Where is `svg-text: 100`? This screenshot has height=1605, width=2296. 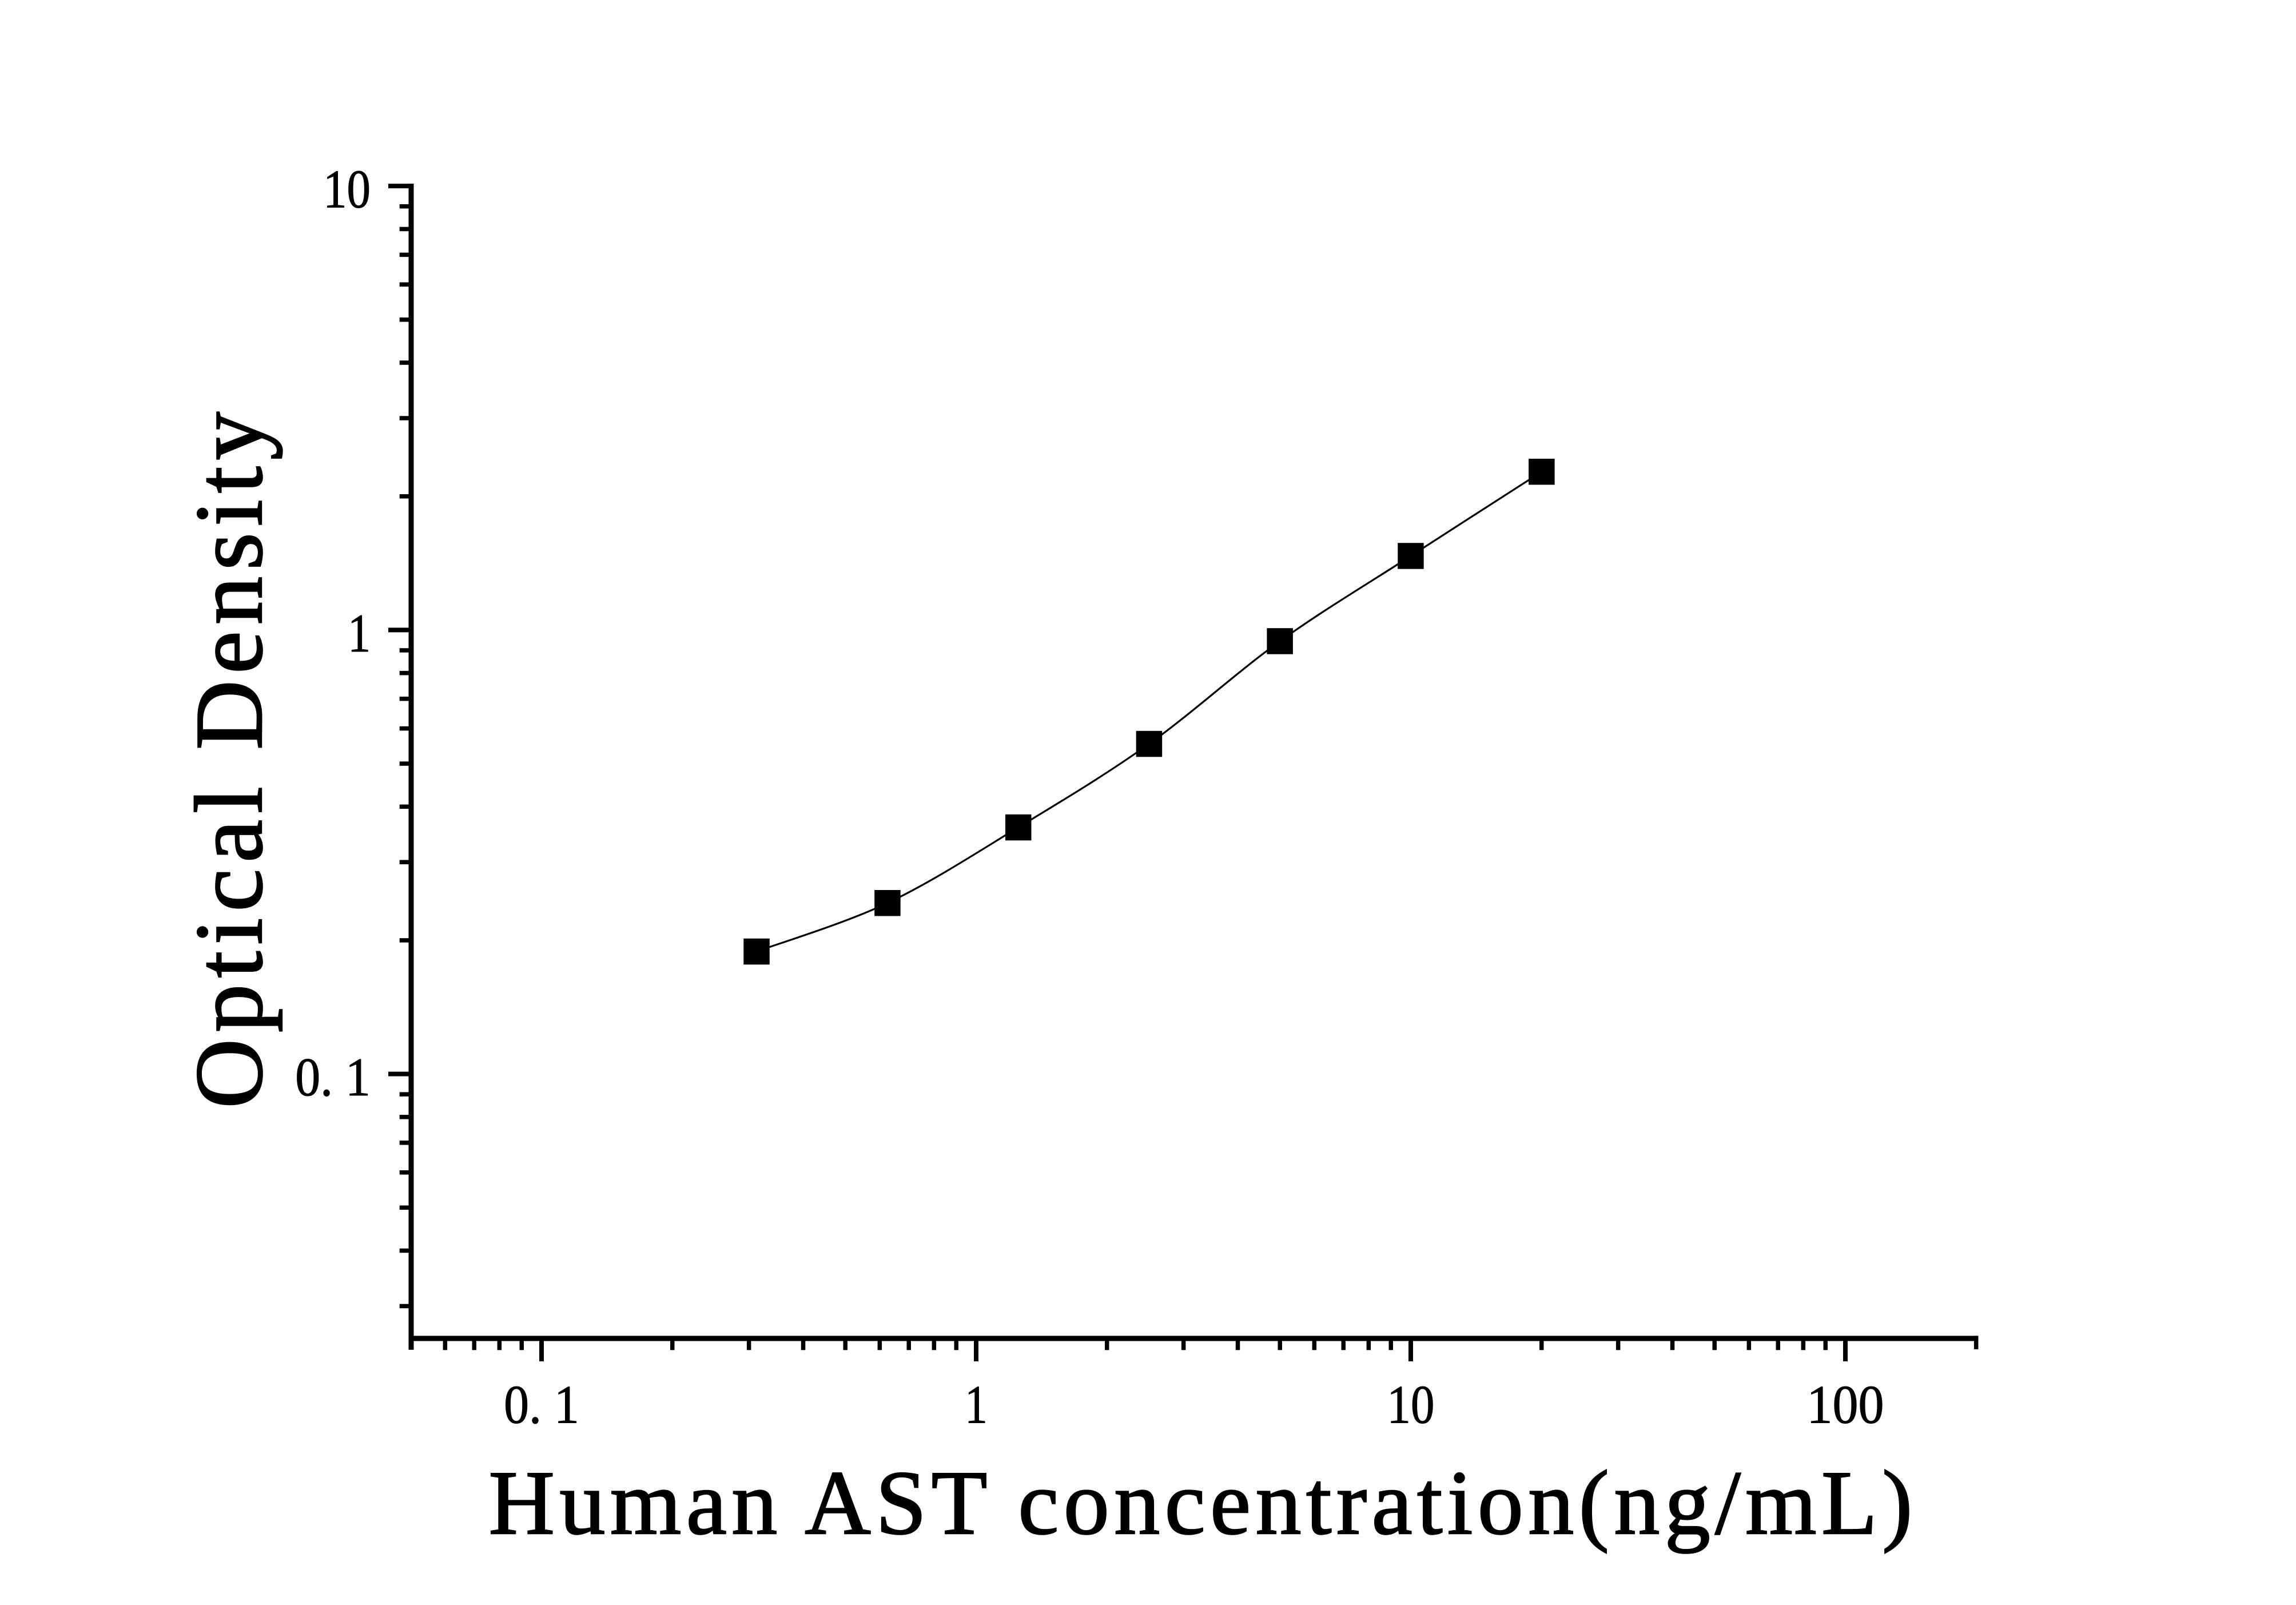 svg-text: 100 is located at coordinates (1846, 1404).